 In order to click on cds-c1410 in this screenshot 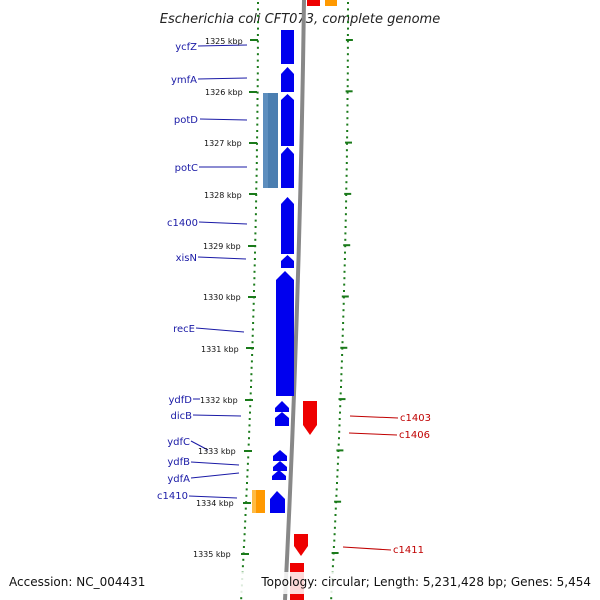, I will do `click(277, 502)`.